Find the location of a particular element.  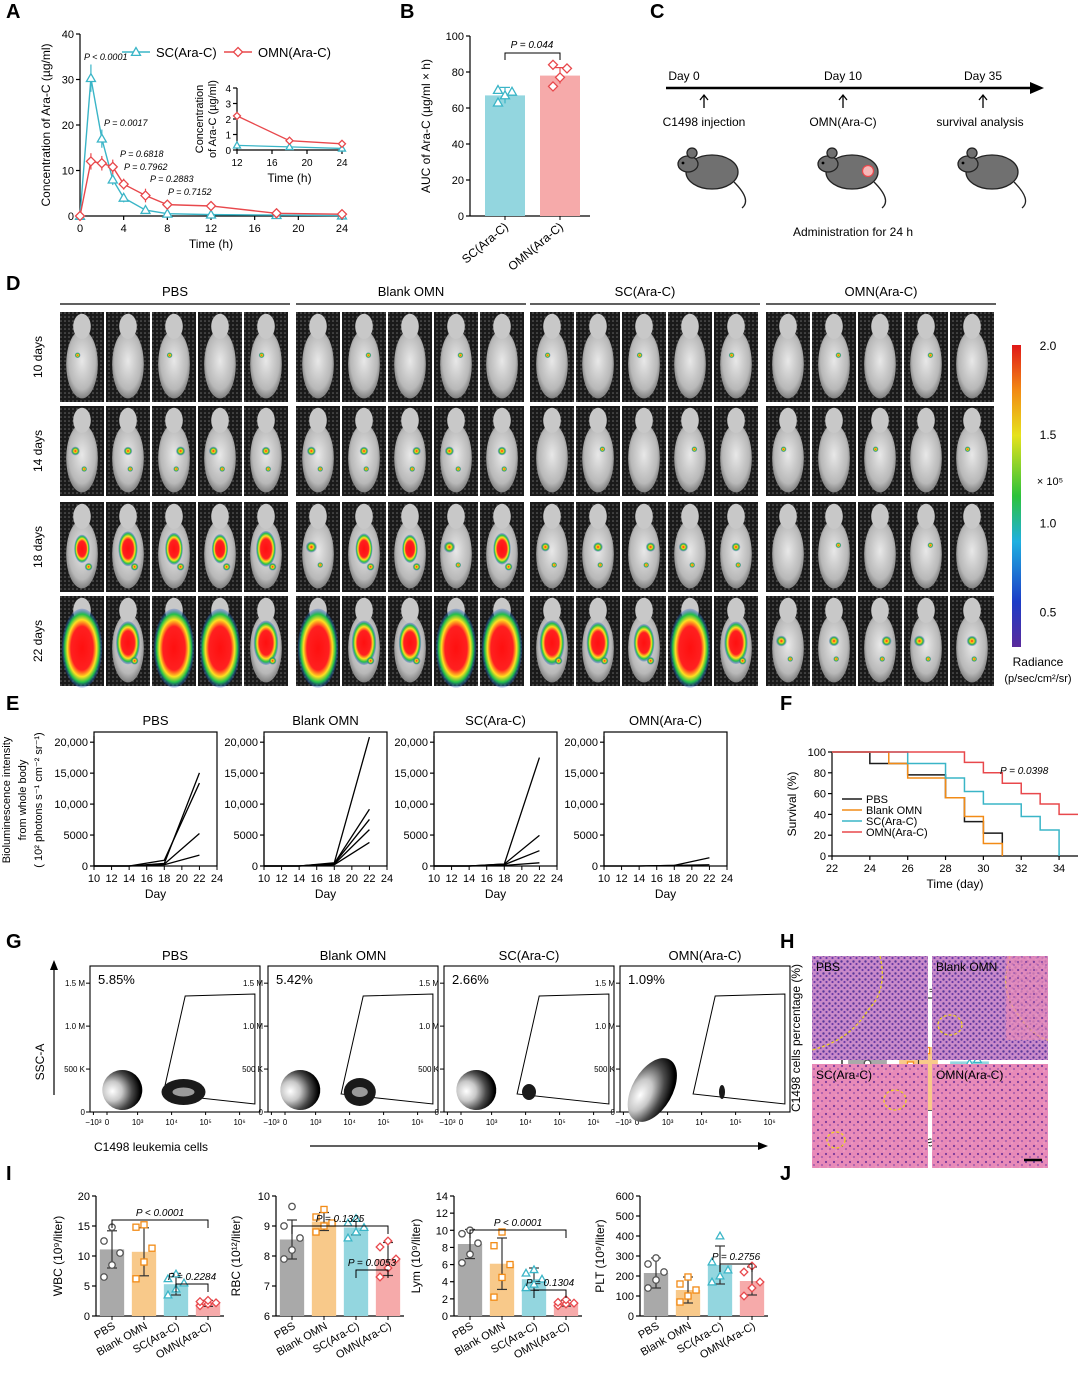

y-arrowhead is located at coordinates (54, 965).